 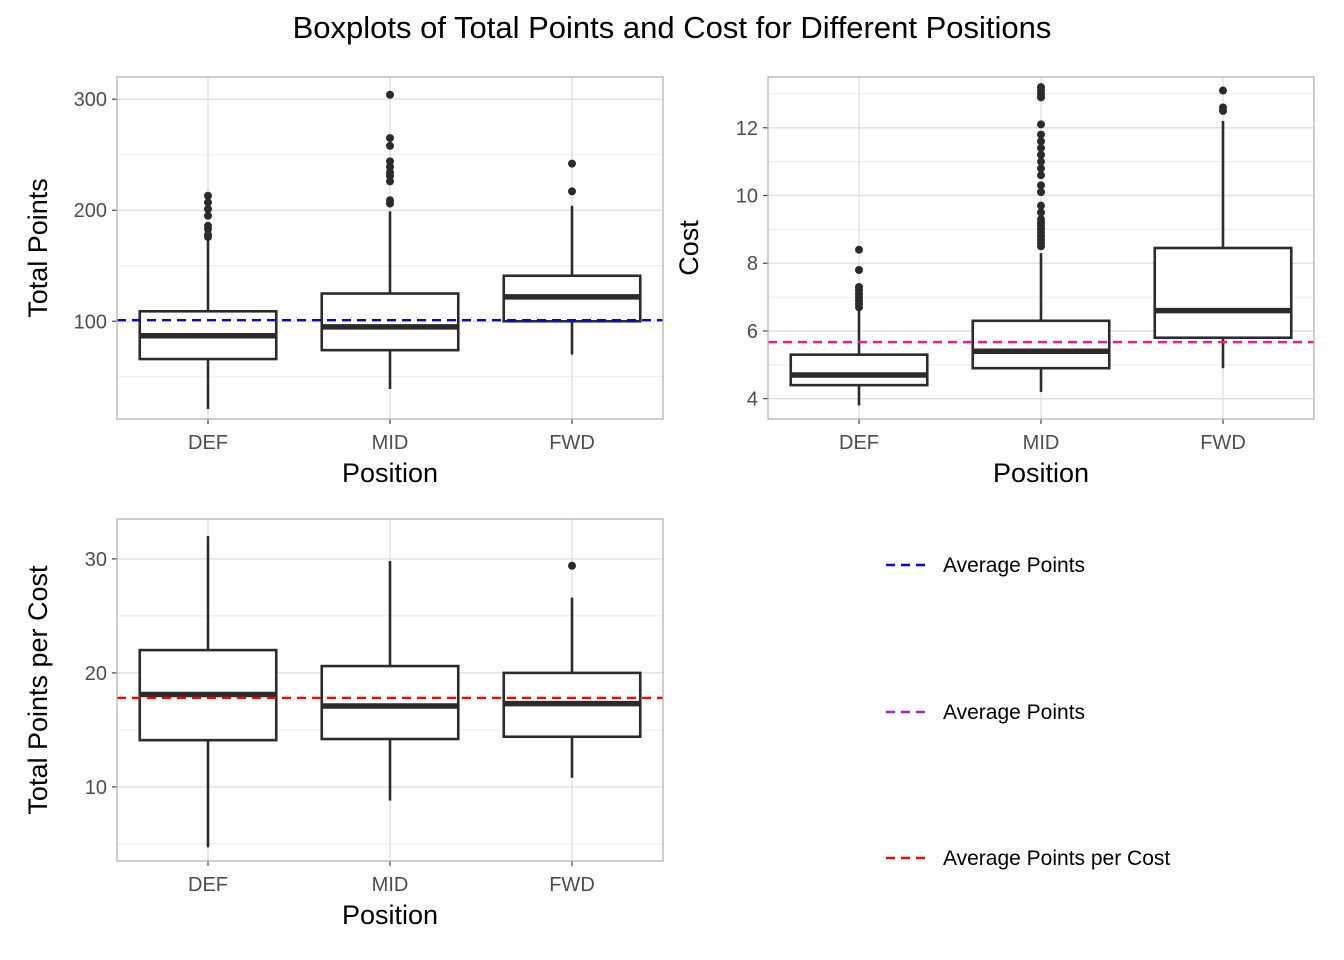 I want to click on y-tick-label: 200, so click(x=90, y=211).